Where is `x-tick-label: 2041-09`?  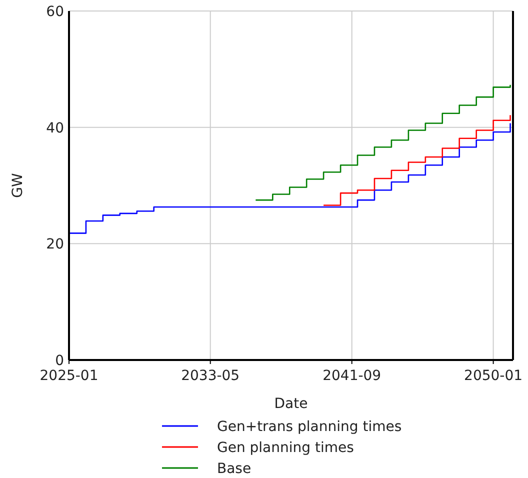
x-tick-label: 2041-09 is located at coordinates (352, 376).